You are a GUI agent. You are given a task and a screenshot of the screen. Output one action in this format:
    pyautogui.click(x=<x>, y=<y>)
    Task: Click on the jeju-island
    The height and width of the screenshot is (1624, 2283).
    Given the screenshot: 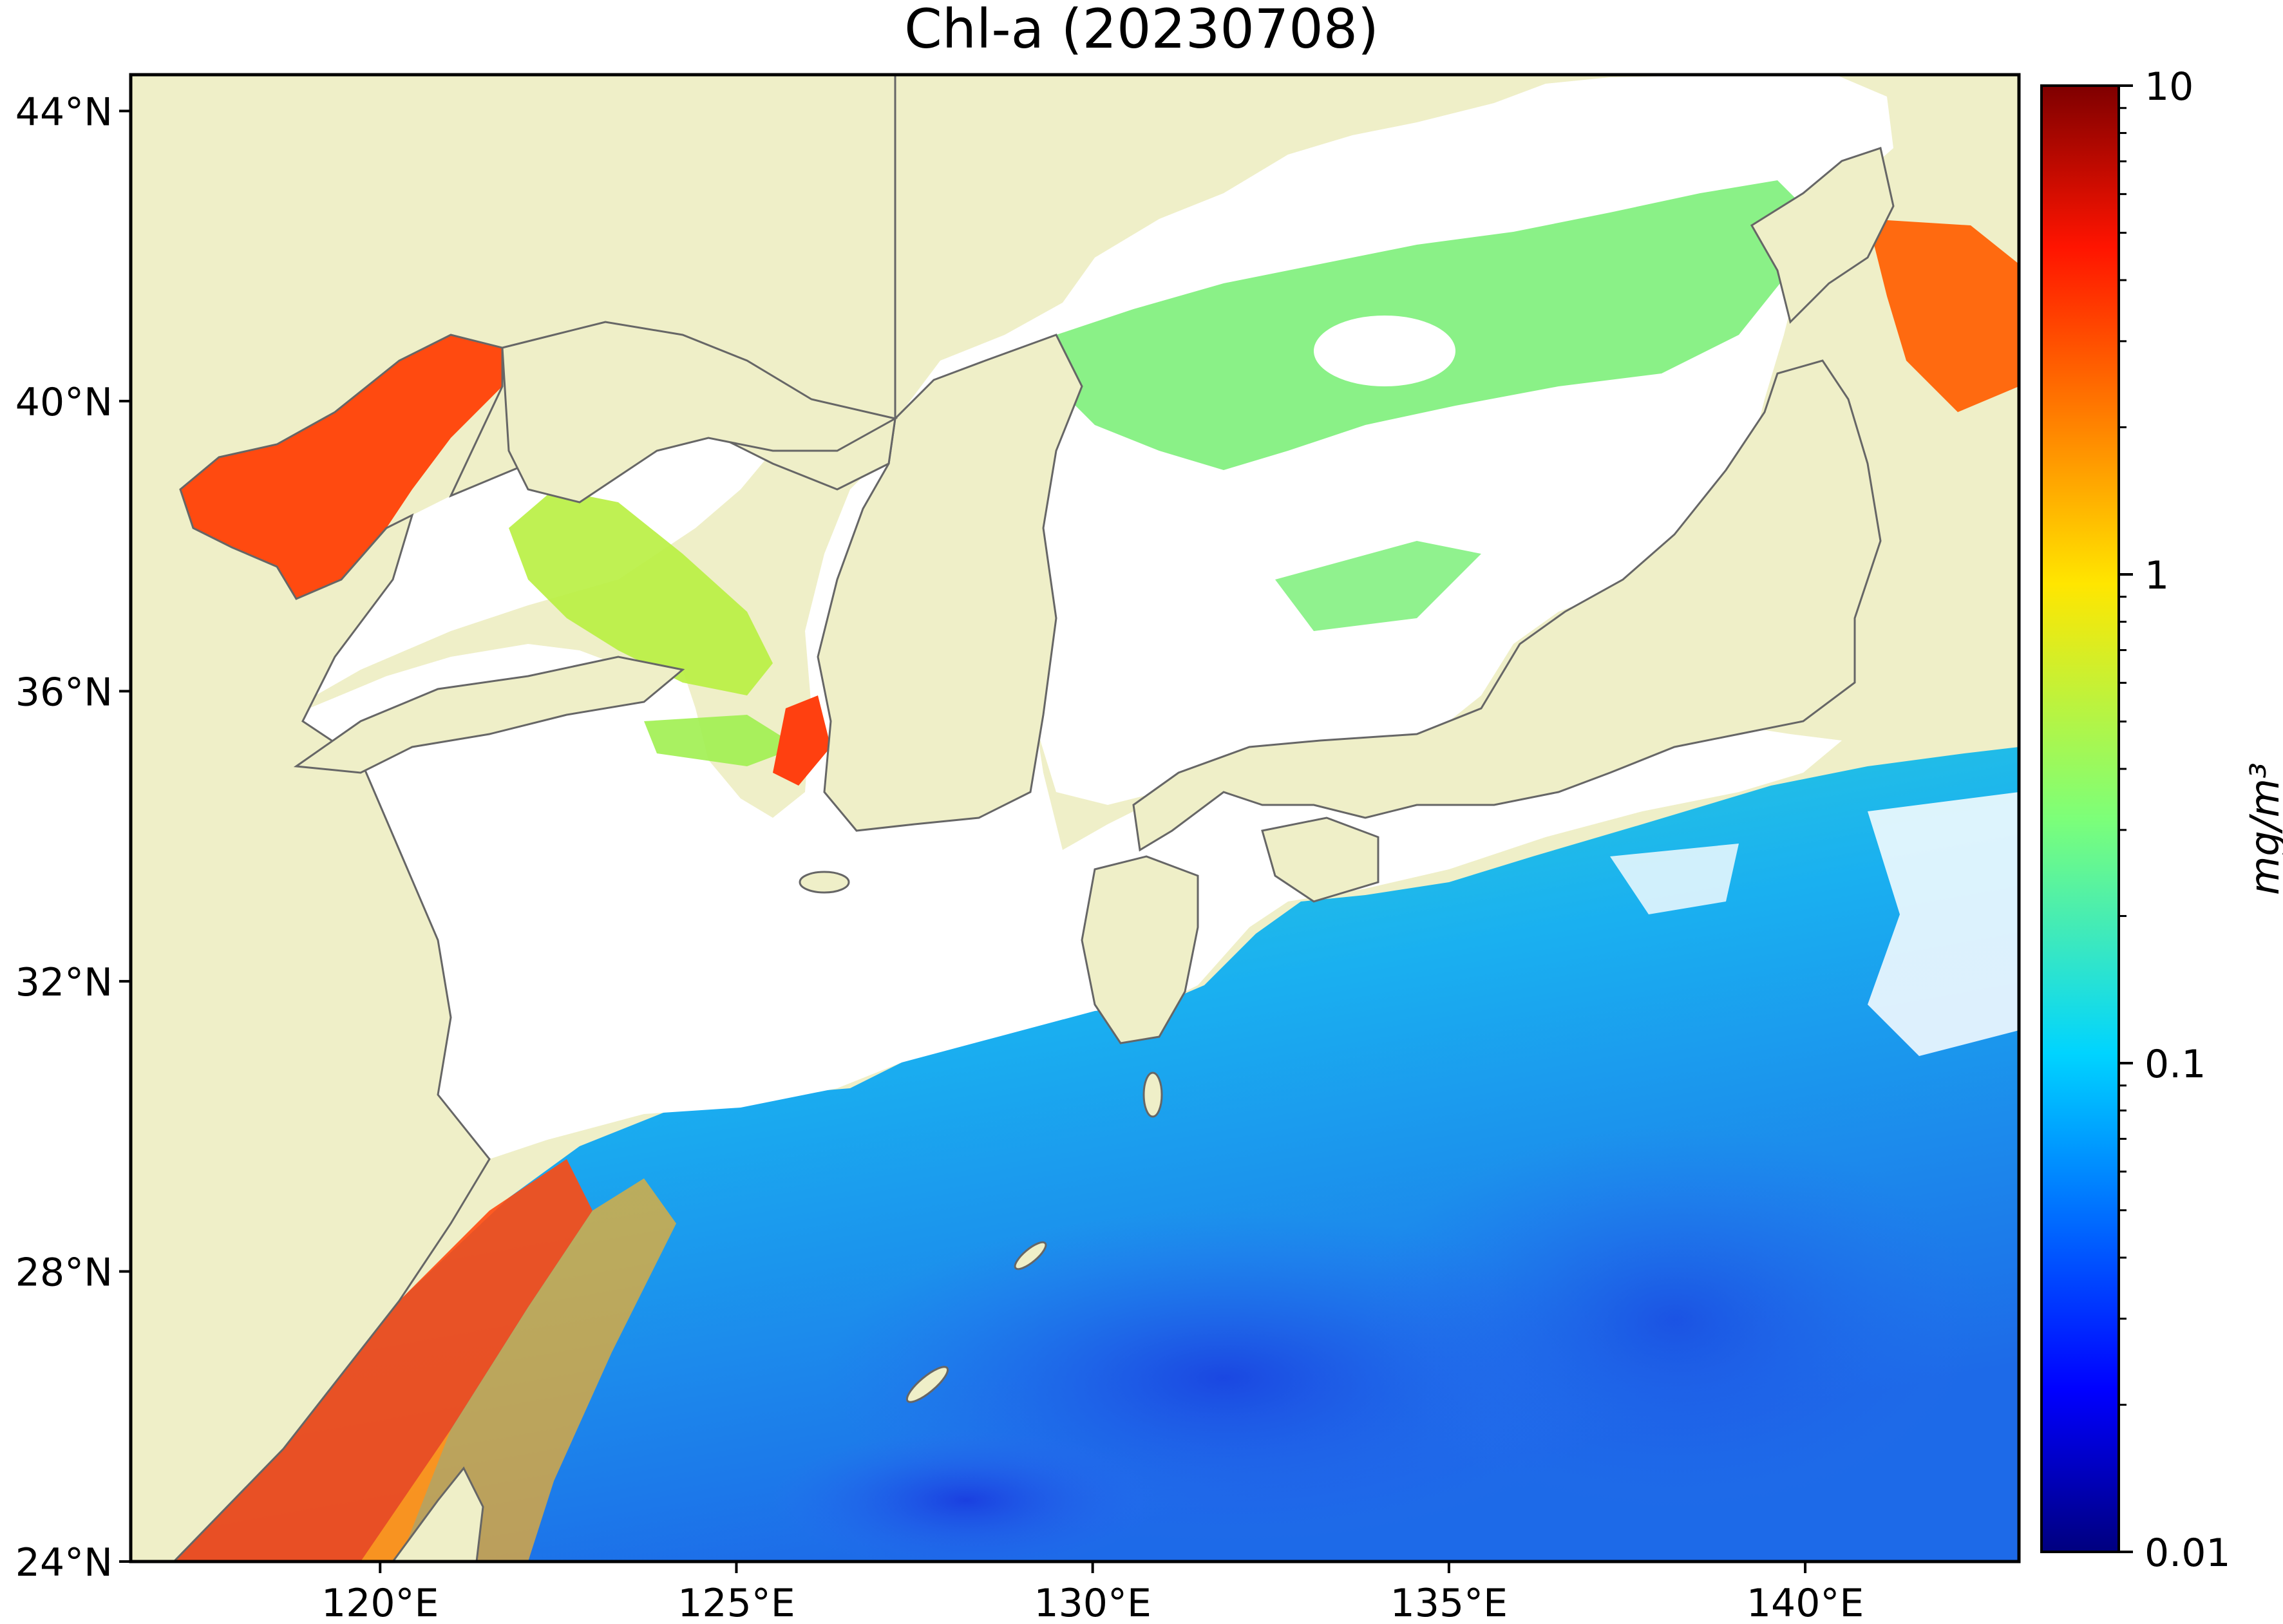 What is the action you would take?
    pyautogui.click(x=824, y=882)
    